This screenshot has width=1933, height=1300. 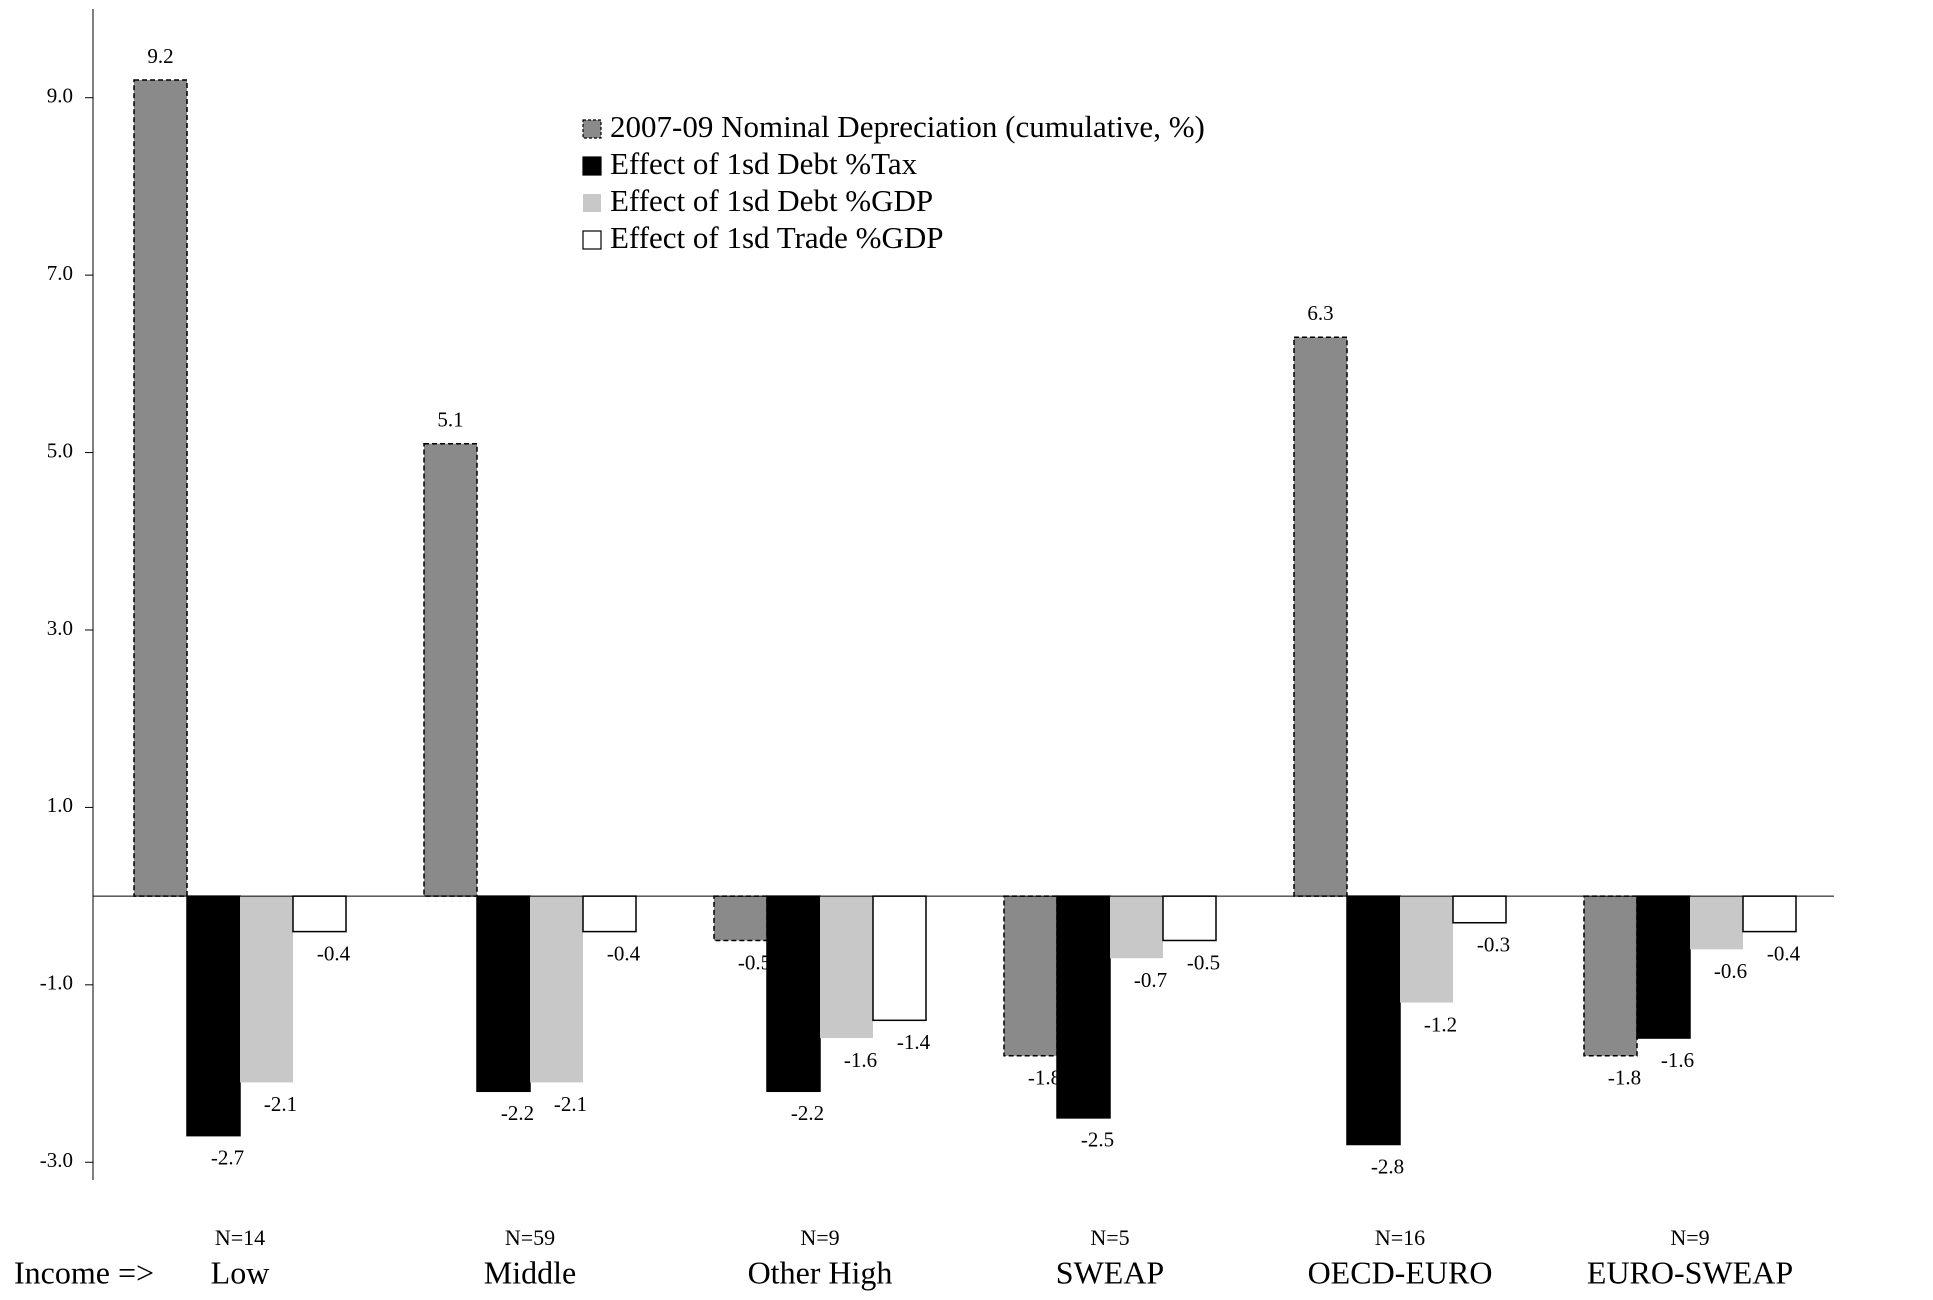 What do you see at coordinates (1320, 313) in the screenshot?
I see `data-label: 6.3` at bounding box center [1320, 313].